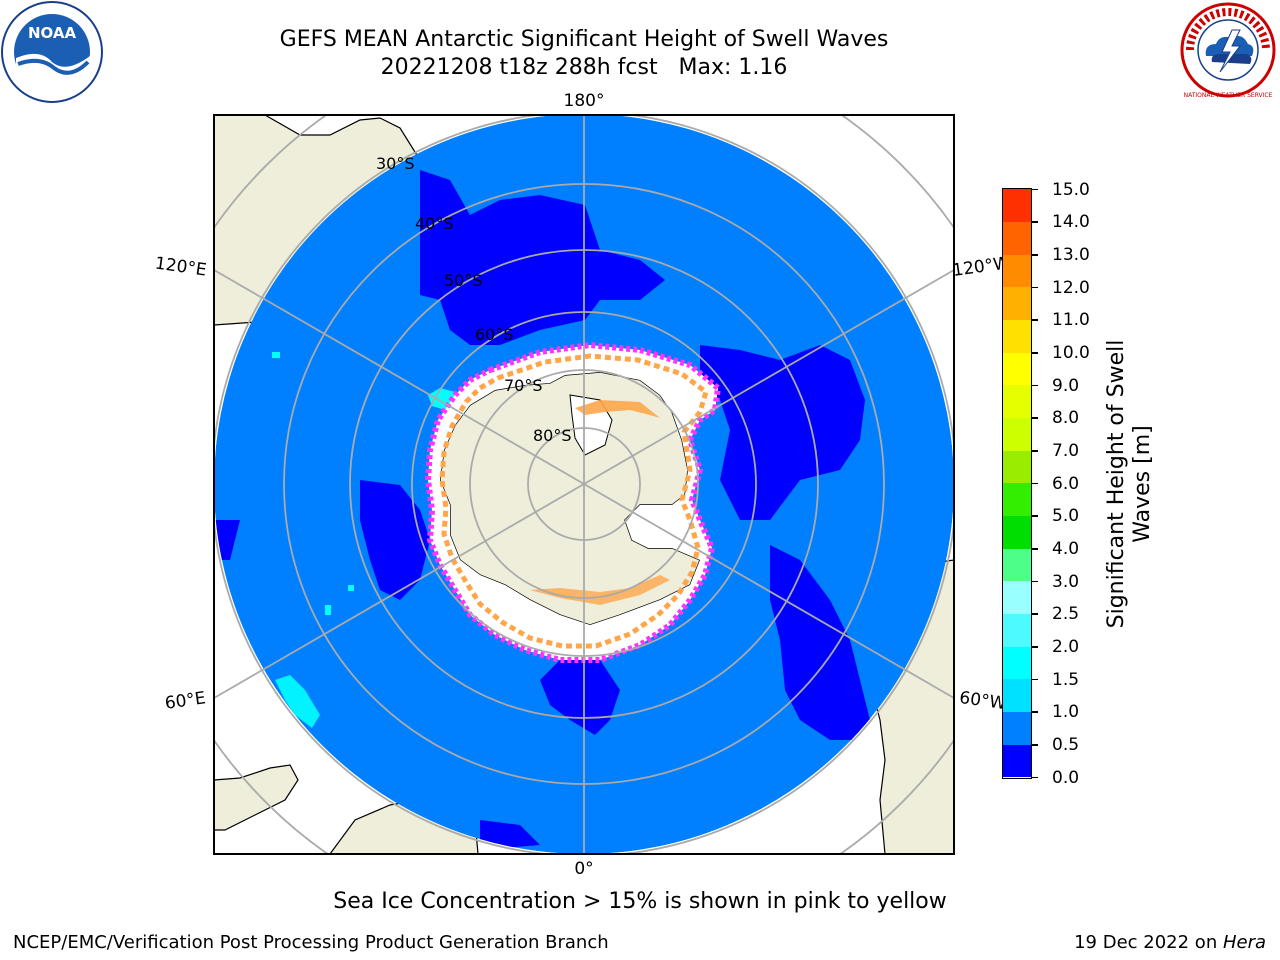 This screenshot has width=1280, height=960. Describe the element at coordinates (181, 267) in the screenshot. I see `lon-label-120e: 120°E` at that location.